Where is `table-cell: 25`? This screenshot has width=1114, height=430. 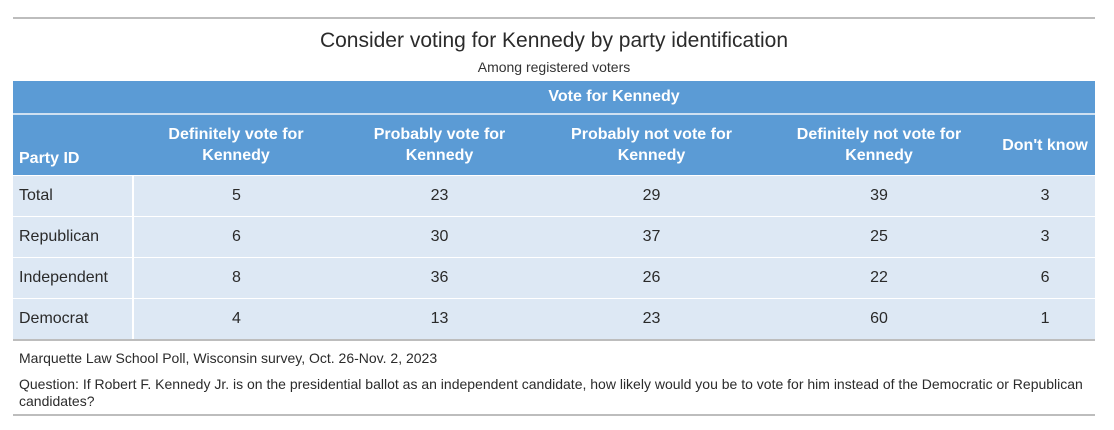
table-cell: 25 is located at coordinates (879, 237).